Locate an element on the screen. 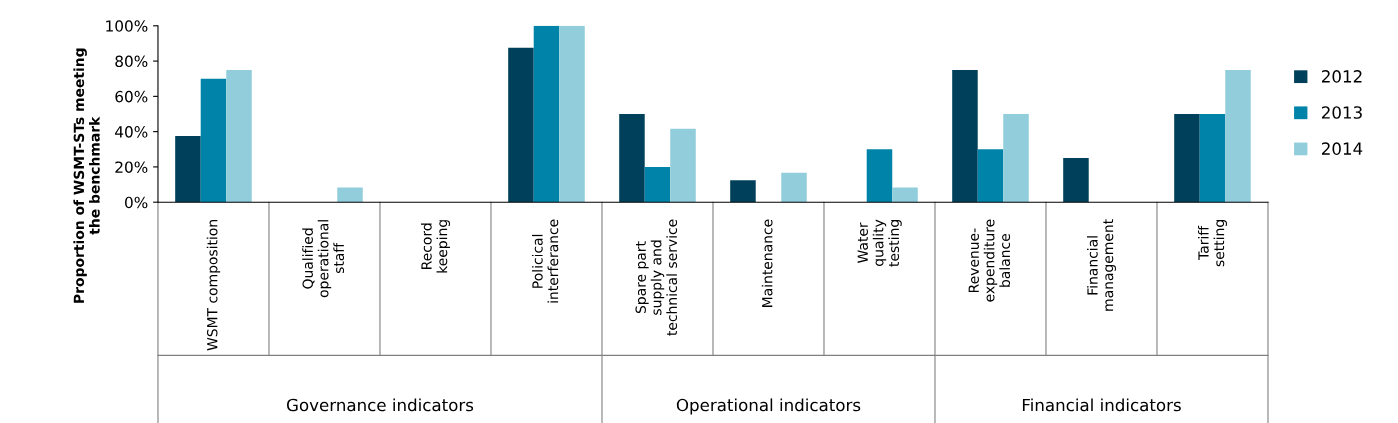  legend-label: 2014 is located at coordinates (1342, 148).